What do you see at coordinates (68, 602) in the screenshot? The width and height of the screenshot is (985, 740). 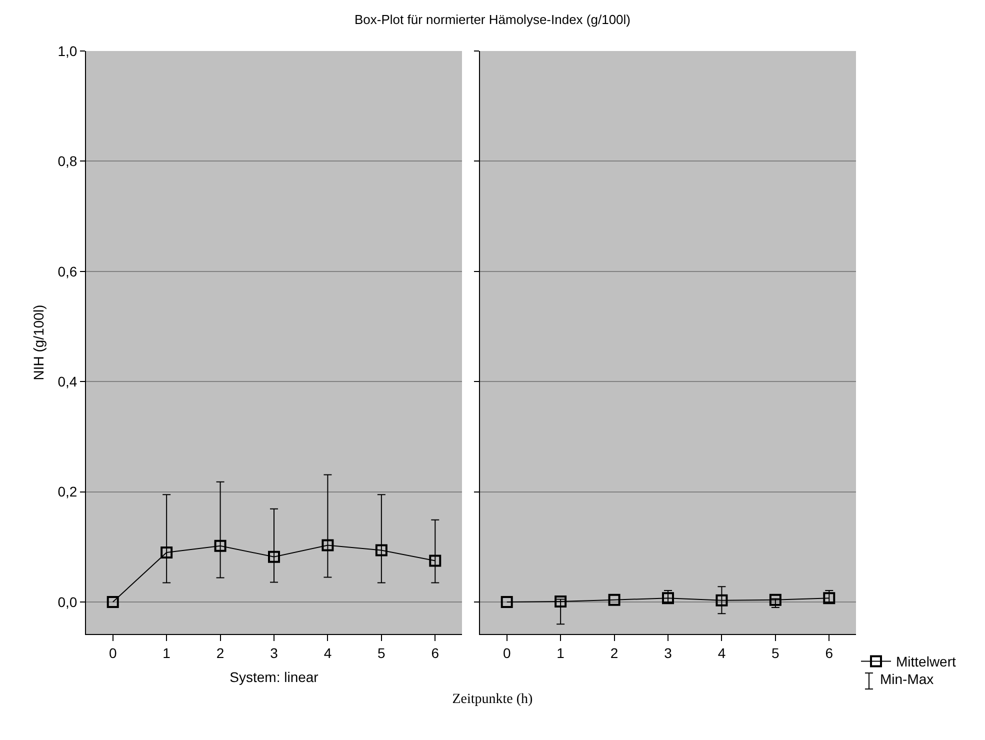 I see `y-tick-label: 0,0` at bounding box center [68, 602].